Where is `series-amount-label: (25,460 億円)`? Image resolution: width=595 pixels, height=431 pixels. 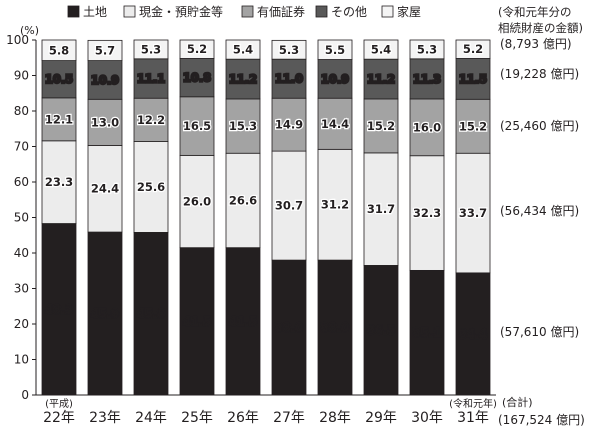 series-amount-label: (25,460 億円) is located at coordinates (539, 126).